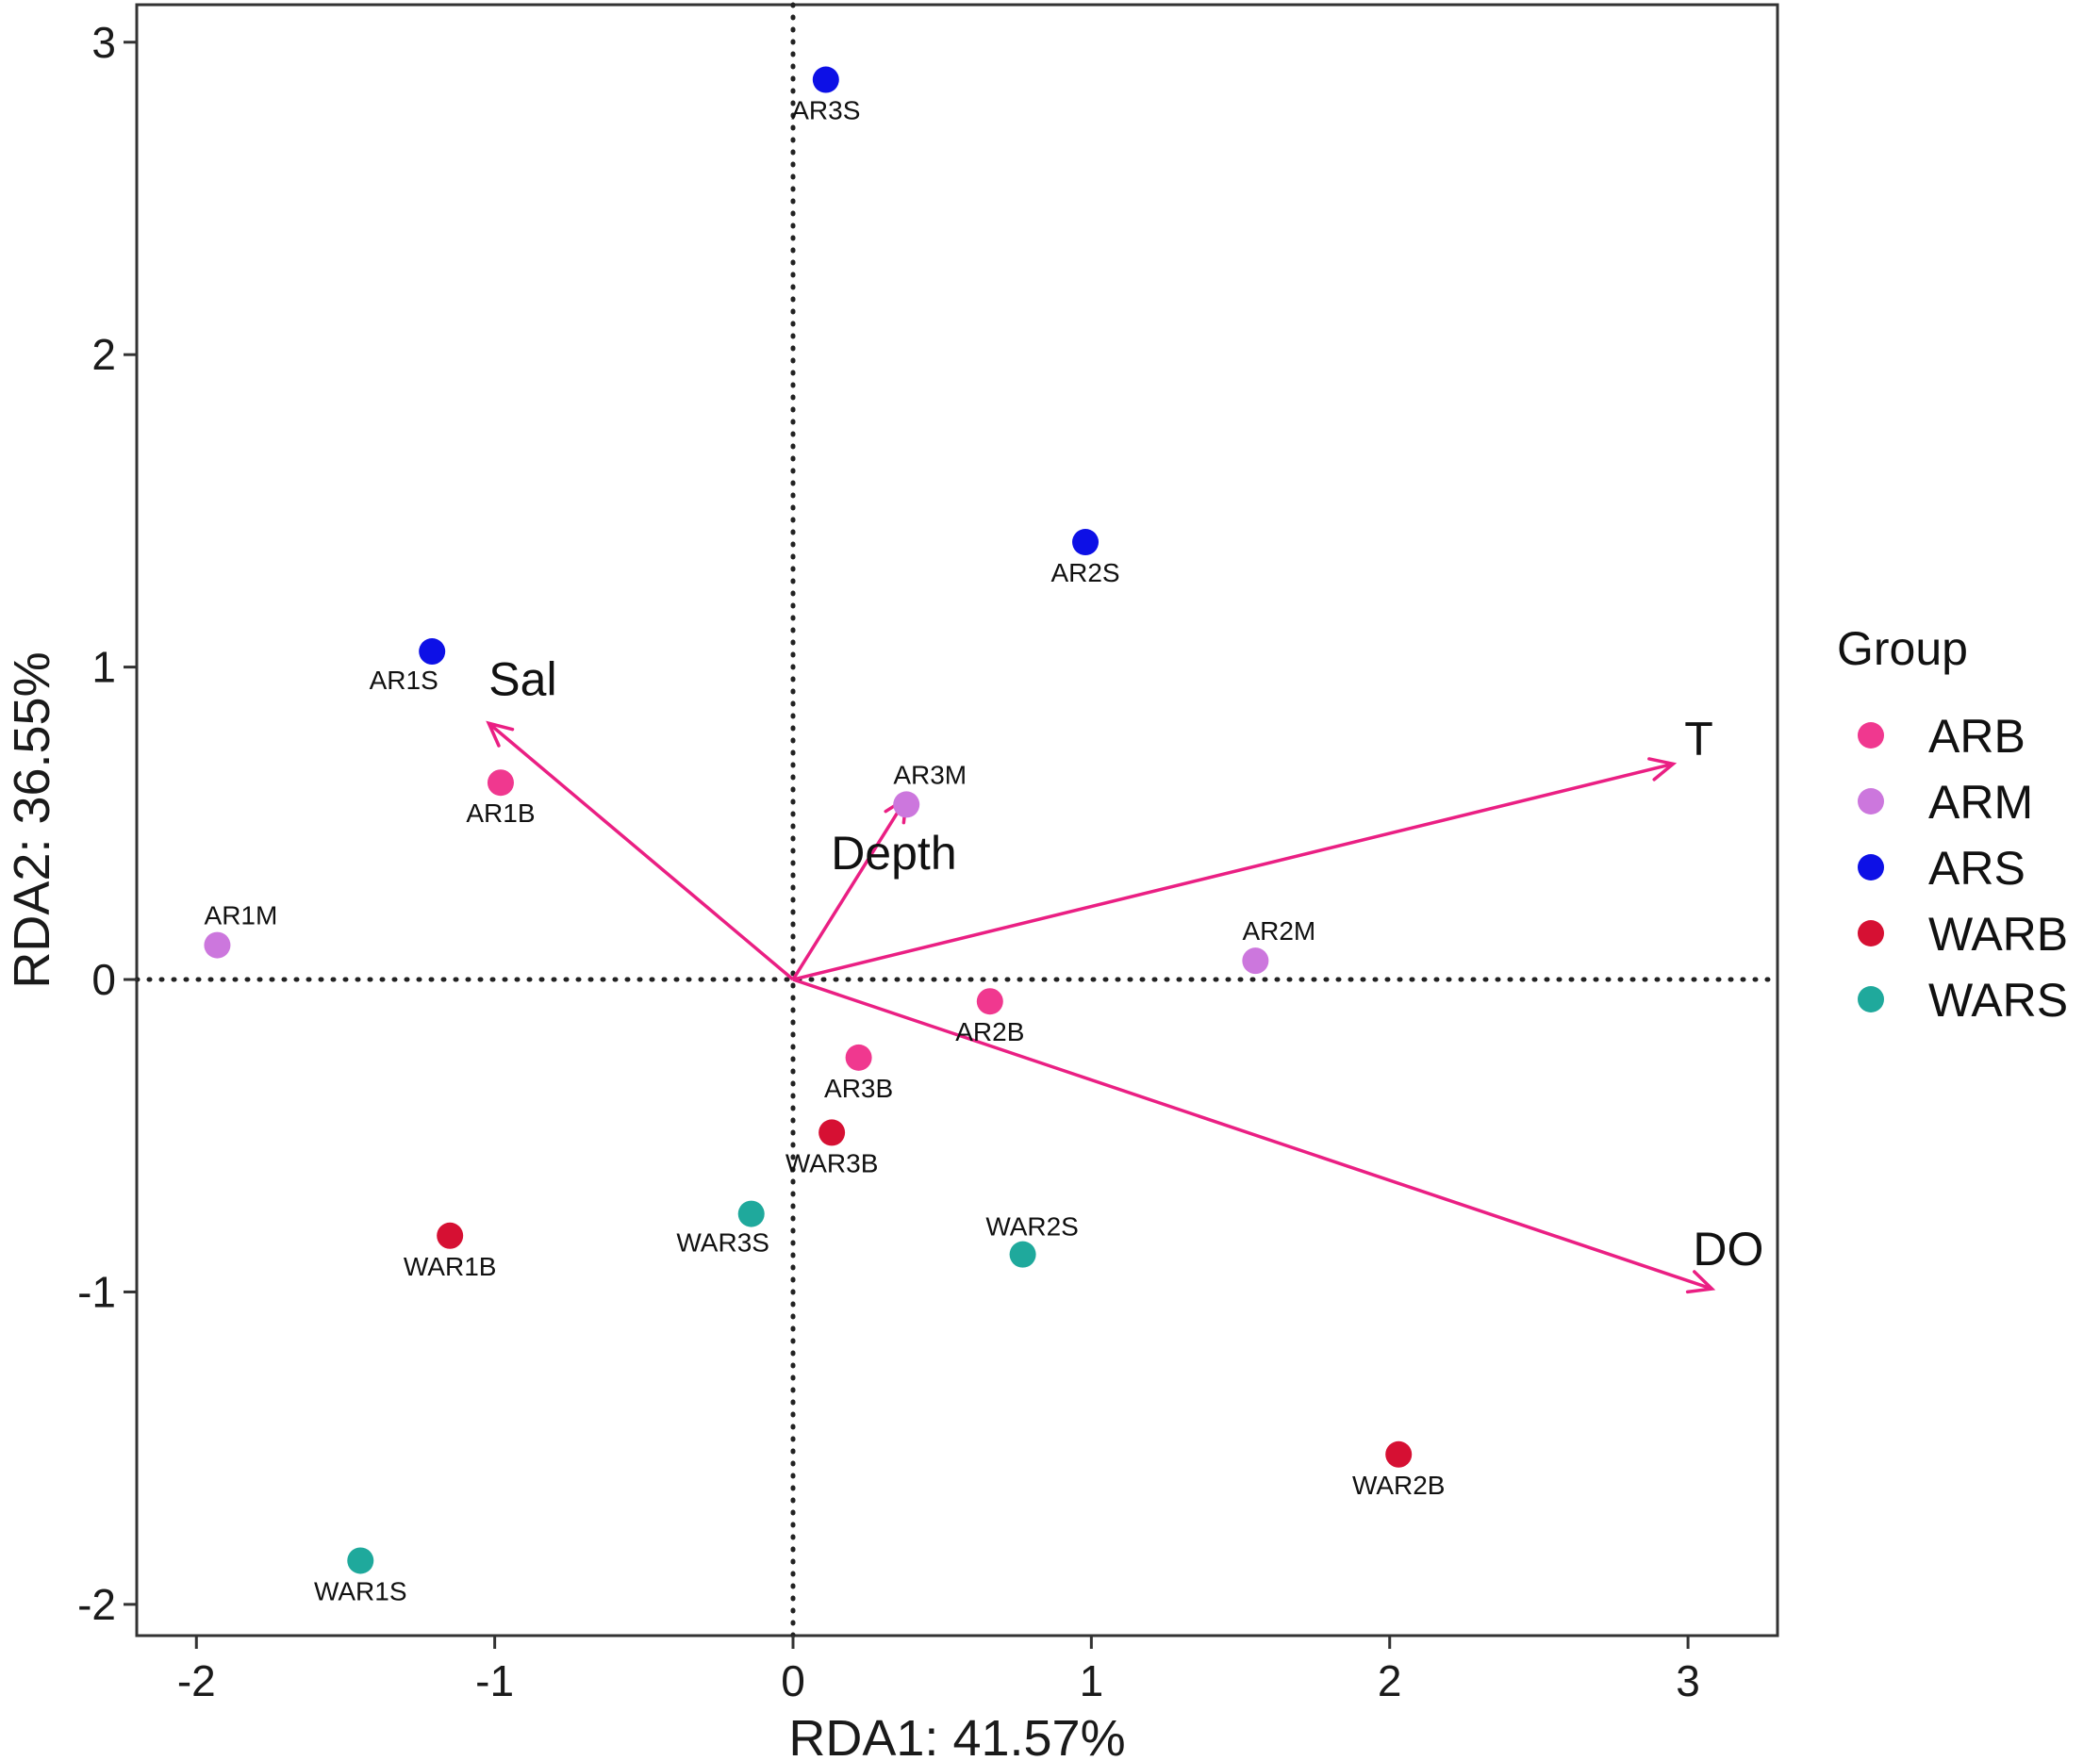 The width and height of the screenshot is (2100, 1761). What do you see at coordinates (97, 1604) in the screenshot?
I see `y-tick-label: -2` at bounding box center [97, 1604].